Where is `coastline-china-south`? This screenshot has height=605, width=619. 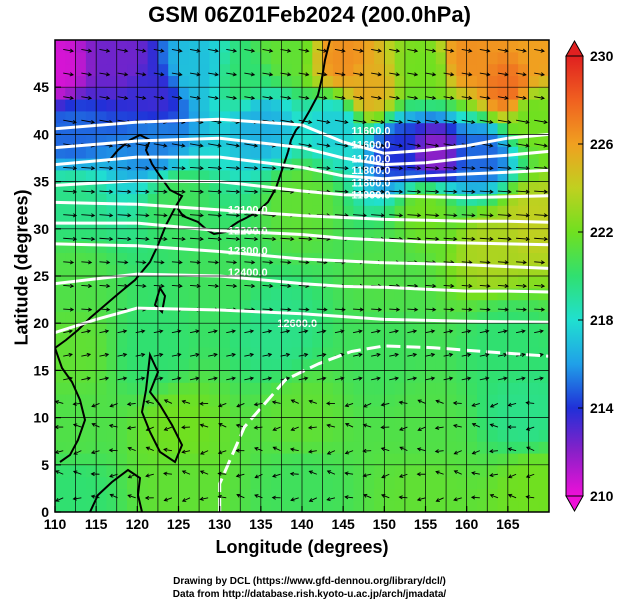 coastline-china-south is located at coordinates (116, 277).